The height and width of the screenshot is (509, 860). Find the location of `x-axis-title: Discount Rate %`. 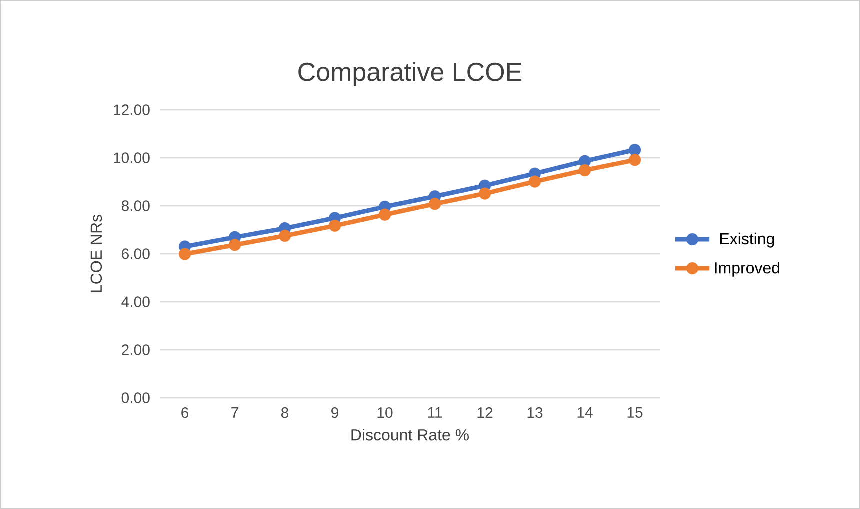

x-axis-title: Discount Rate % is located at coordinates (410, 435).